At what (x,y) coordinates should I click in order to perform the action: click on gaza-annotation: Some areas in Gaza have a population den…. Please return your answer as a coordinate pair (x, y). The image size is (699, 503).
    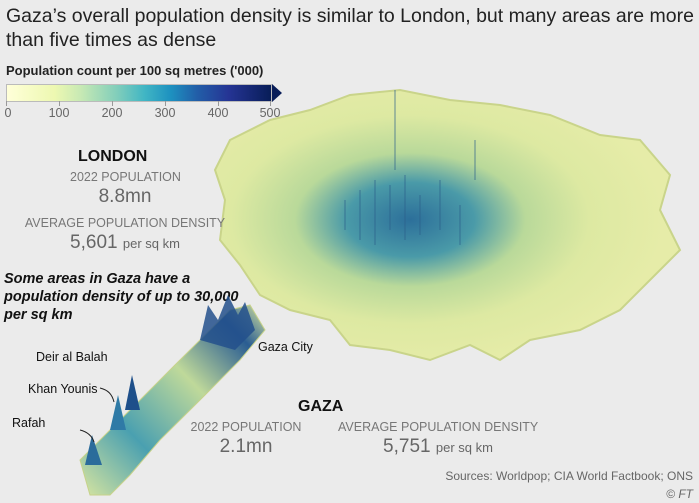
    Looking at the image, I should click on (121, 297).